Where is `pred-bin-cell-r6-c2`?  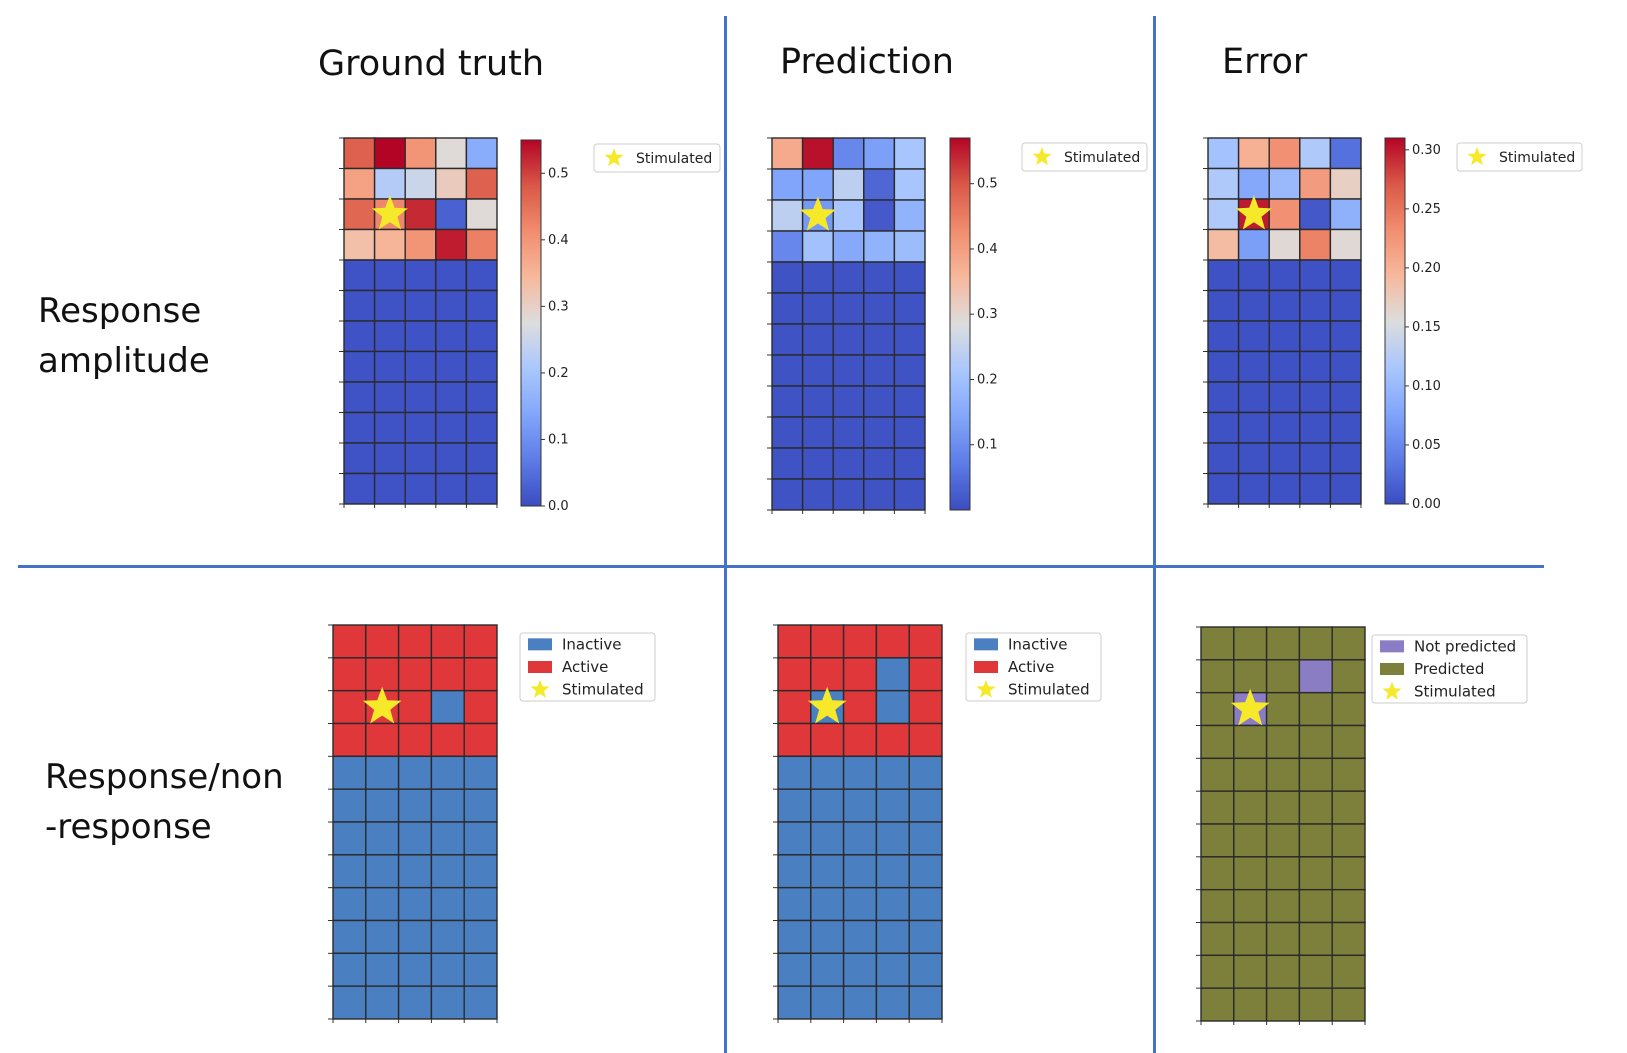 pred-bin-cell-r6-c2 is located at coordinates (860, 838).